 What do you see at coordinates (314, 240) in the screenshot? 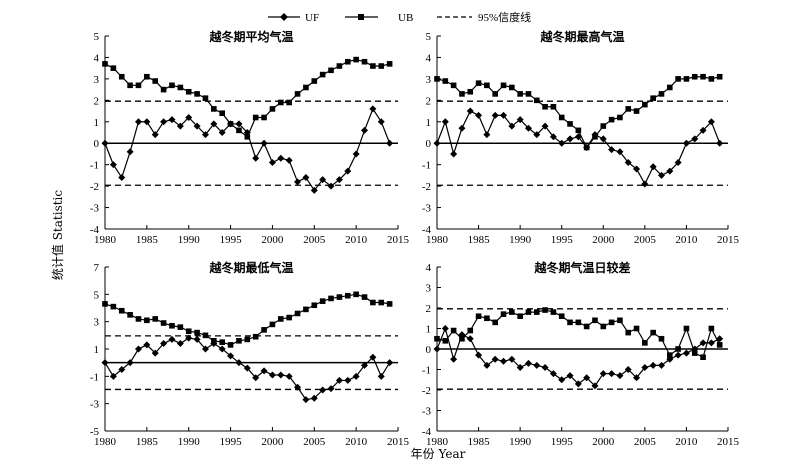
I see `x-tick-label: 2005` at bounding box center [314, 240].